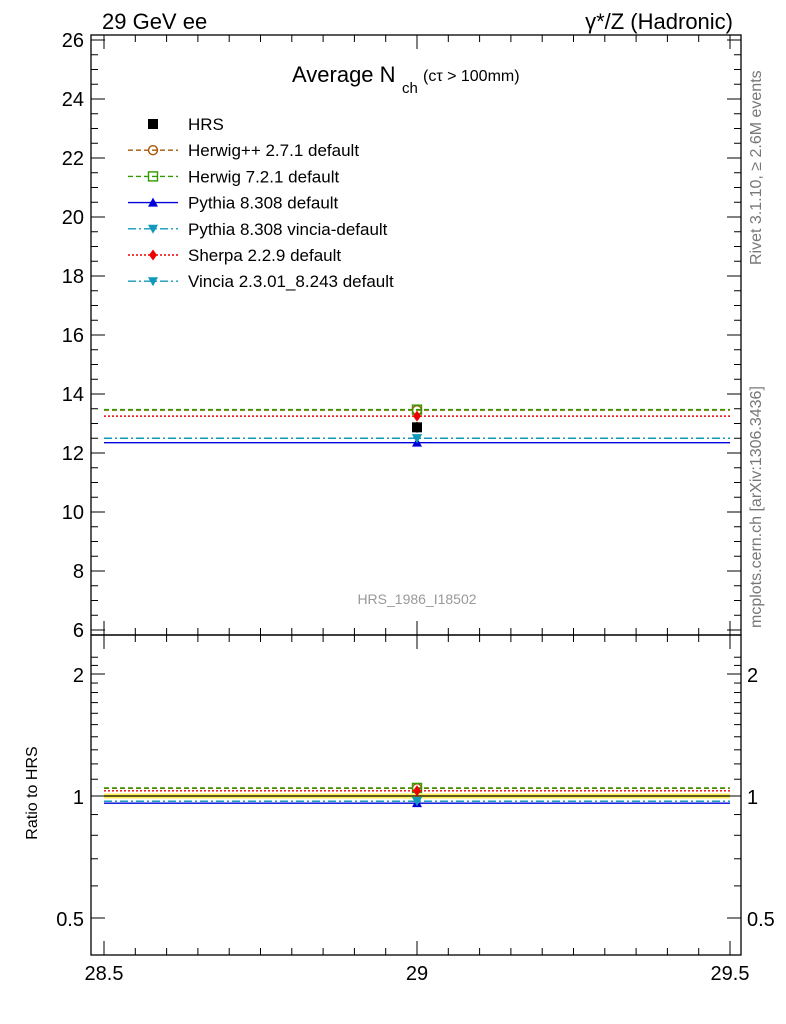 The width and height of the screenshot is (786, 1024). What do you see at coordinates (73, 159) in the screenshot?
I see `main-ytick-label: 22` at bounding box center [73, 159].